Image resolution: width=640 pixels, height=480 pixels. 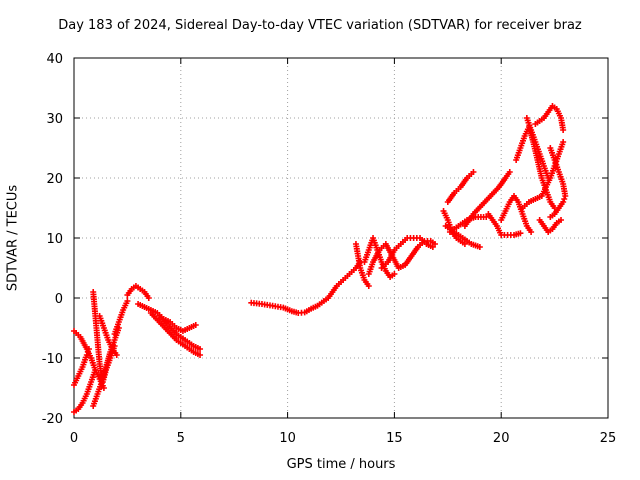 I want to click on series-seg10, so click(x=175, y=334).